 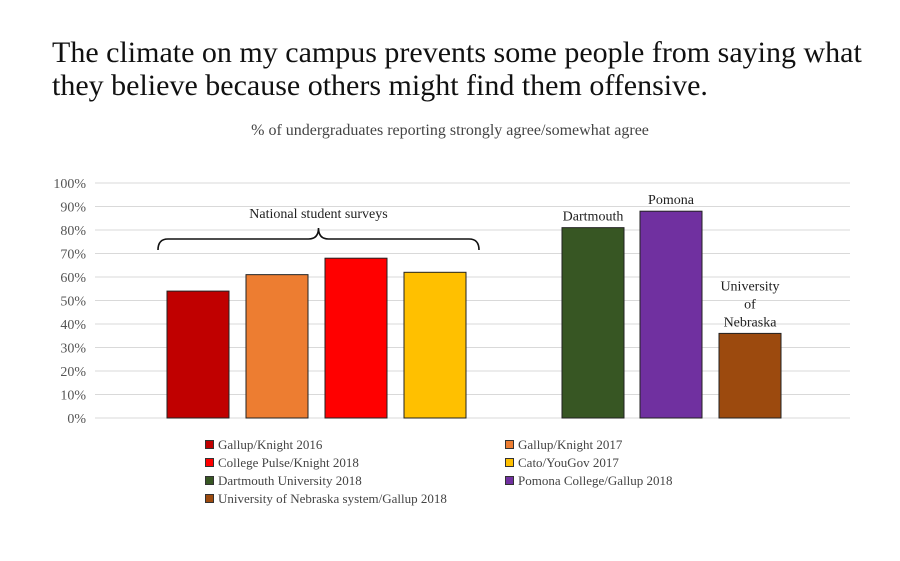 What do you see at coordinates (73, 349) in the screenshot?
I see `y-tick-label: 30%` at bounding box center [73, 349].